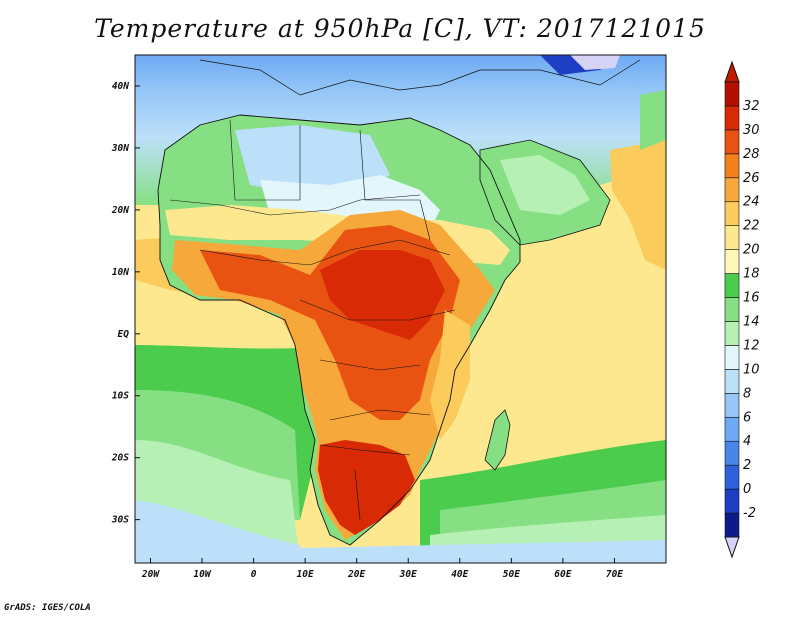 This screenshot has height=618, width=800. Describe the element at coordinates (382, 295) in the screenshot. I see `hot-core-darkred` at that location.